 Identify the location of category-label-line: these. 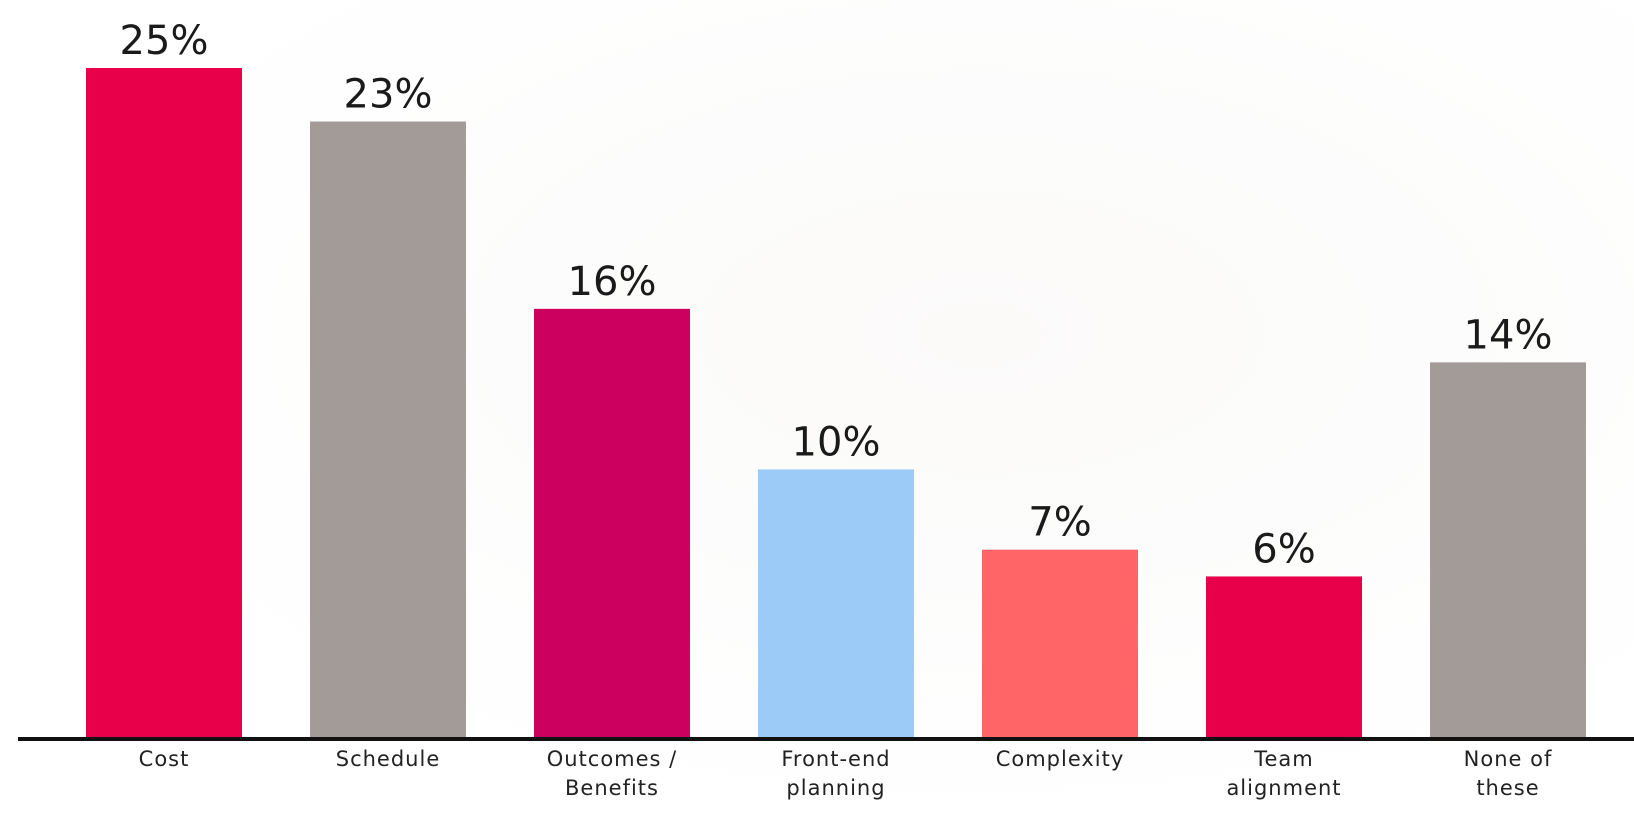
(1507, 788).